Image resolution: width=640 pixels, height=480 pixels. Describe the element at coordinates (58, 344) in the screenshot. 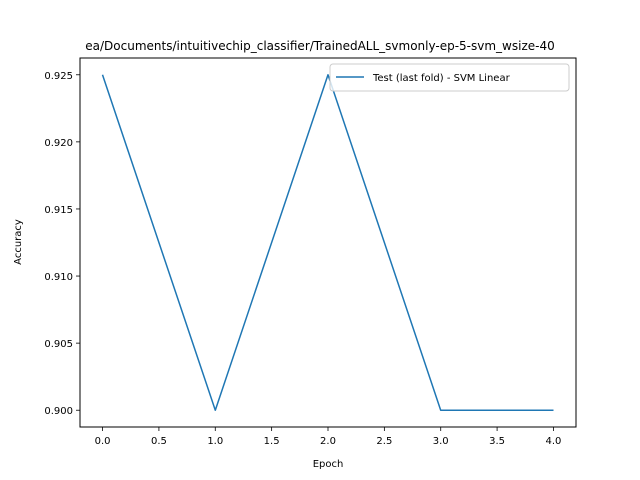

I see `y-tick-label: 0.905` at that location.